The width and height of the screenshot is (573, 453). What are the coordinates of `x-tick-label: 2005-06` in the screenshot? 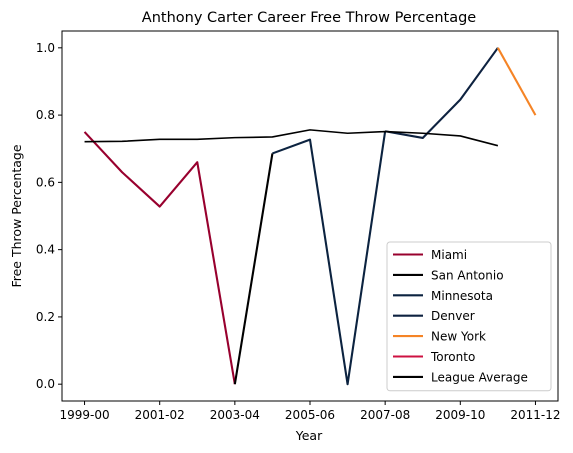 It's located at (310, 415).